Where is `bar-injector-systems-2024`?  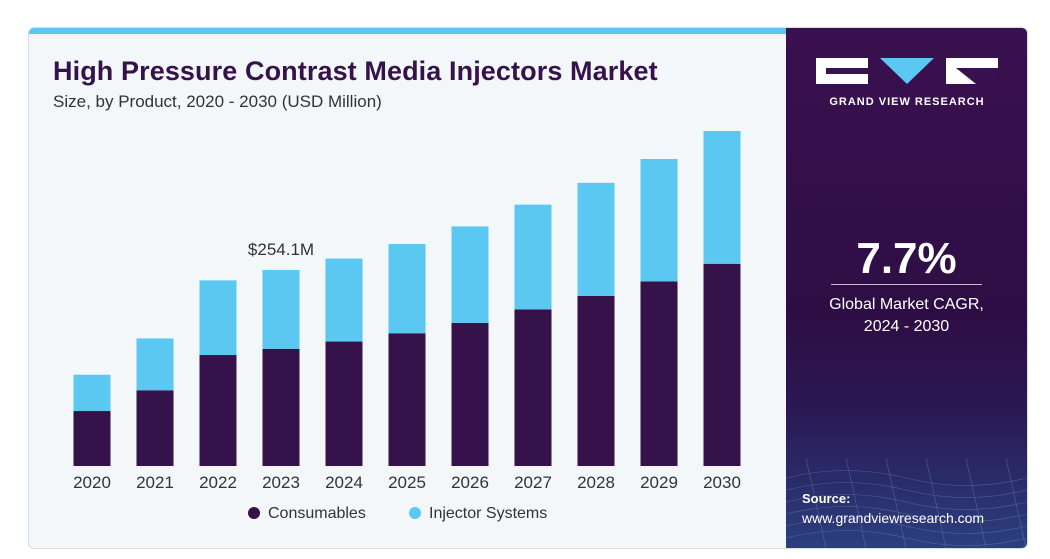
bar-injector-systems-2024 is located at coordinates (344, 300).